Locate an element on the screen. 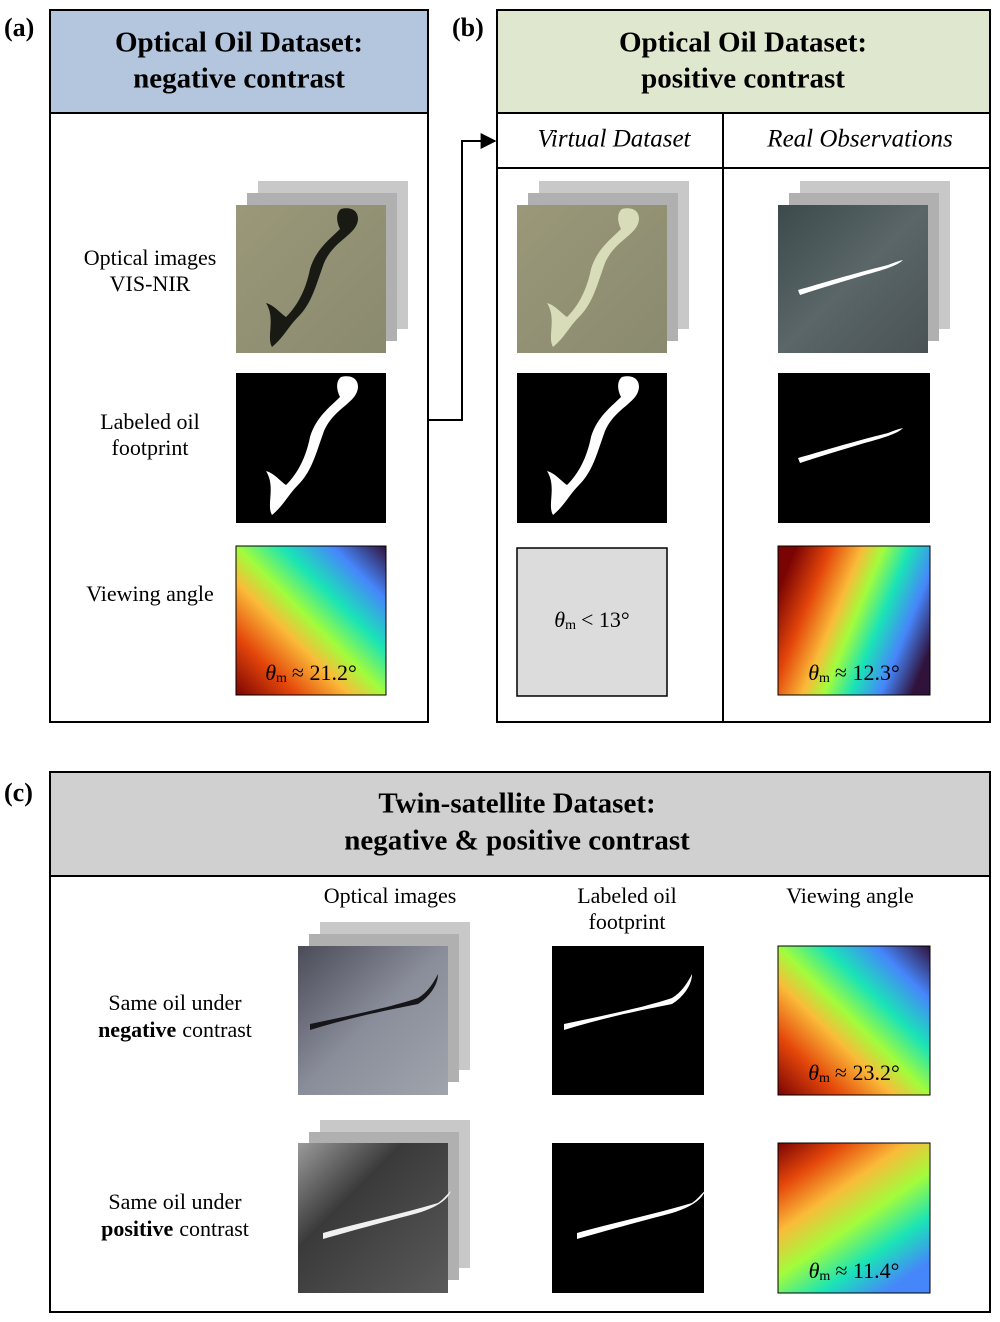  angle-label: θm ≈ 11.4° is located at coordinates (854, 1271).